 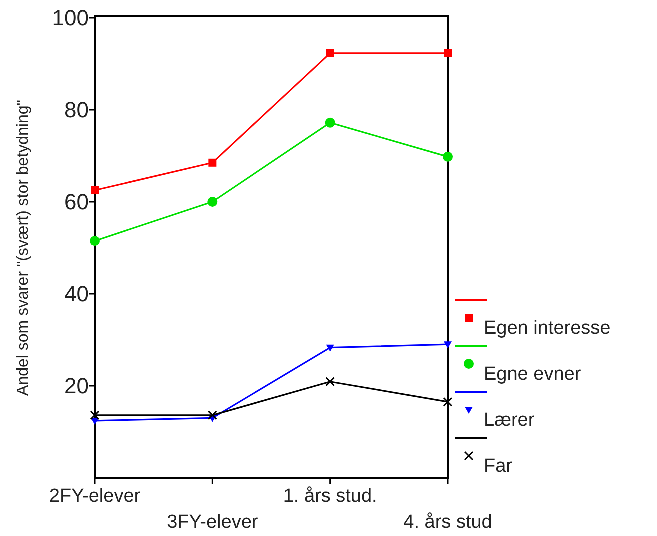 What do you see at coordinates (213, 522) in the screenshot?
I see `x-tick-label: 3FY-elever` at bounding box center [213, 522].